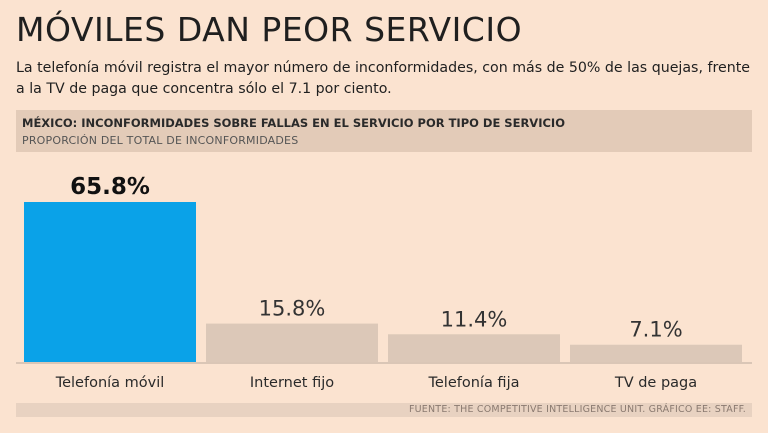  Describe the element at coordinates (292, 383) in the screenshot. I see `category-label-2: Internet fijo` at that location.